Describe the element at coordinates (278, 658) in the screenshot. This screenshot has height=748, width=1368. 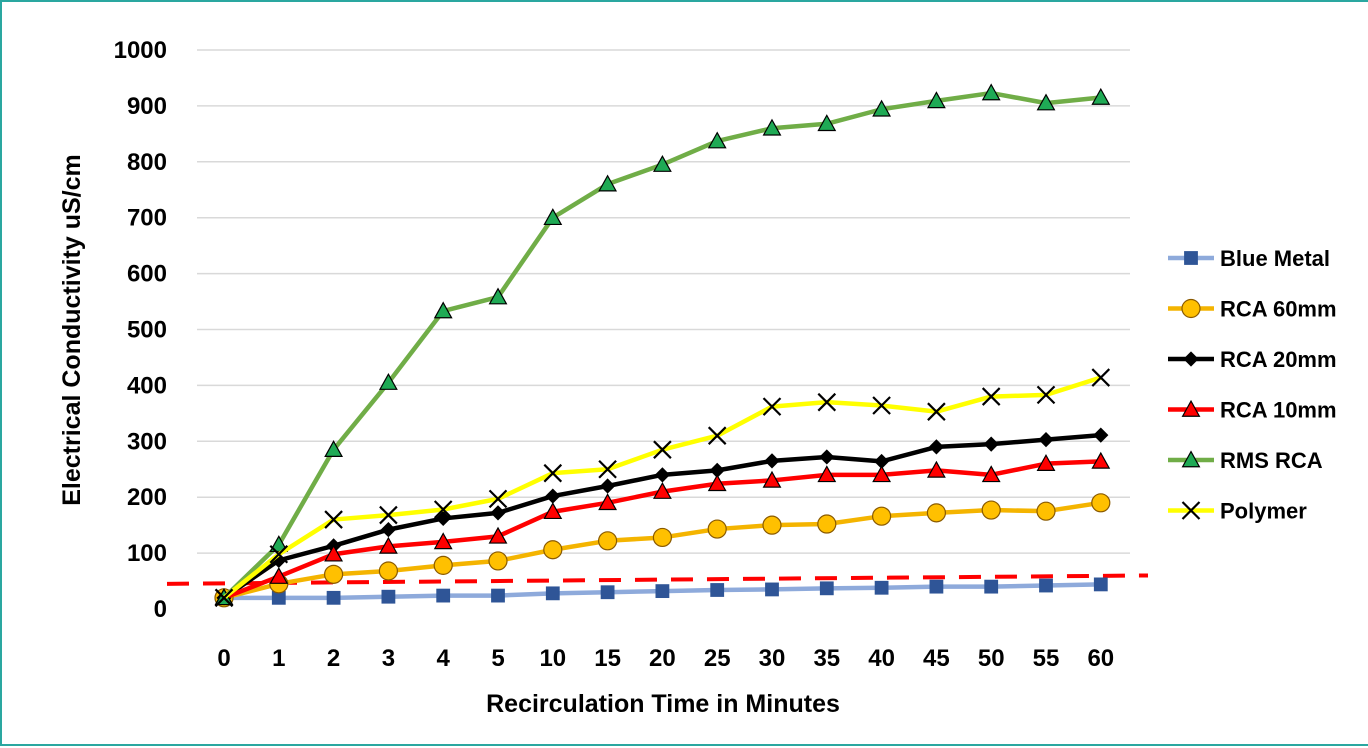
I see `x-tick-label: 1` at that location.